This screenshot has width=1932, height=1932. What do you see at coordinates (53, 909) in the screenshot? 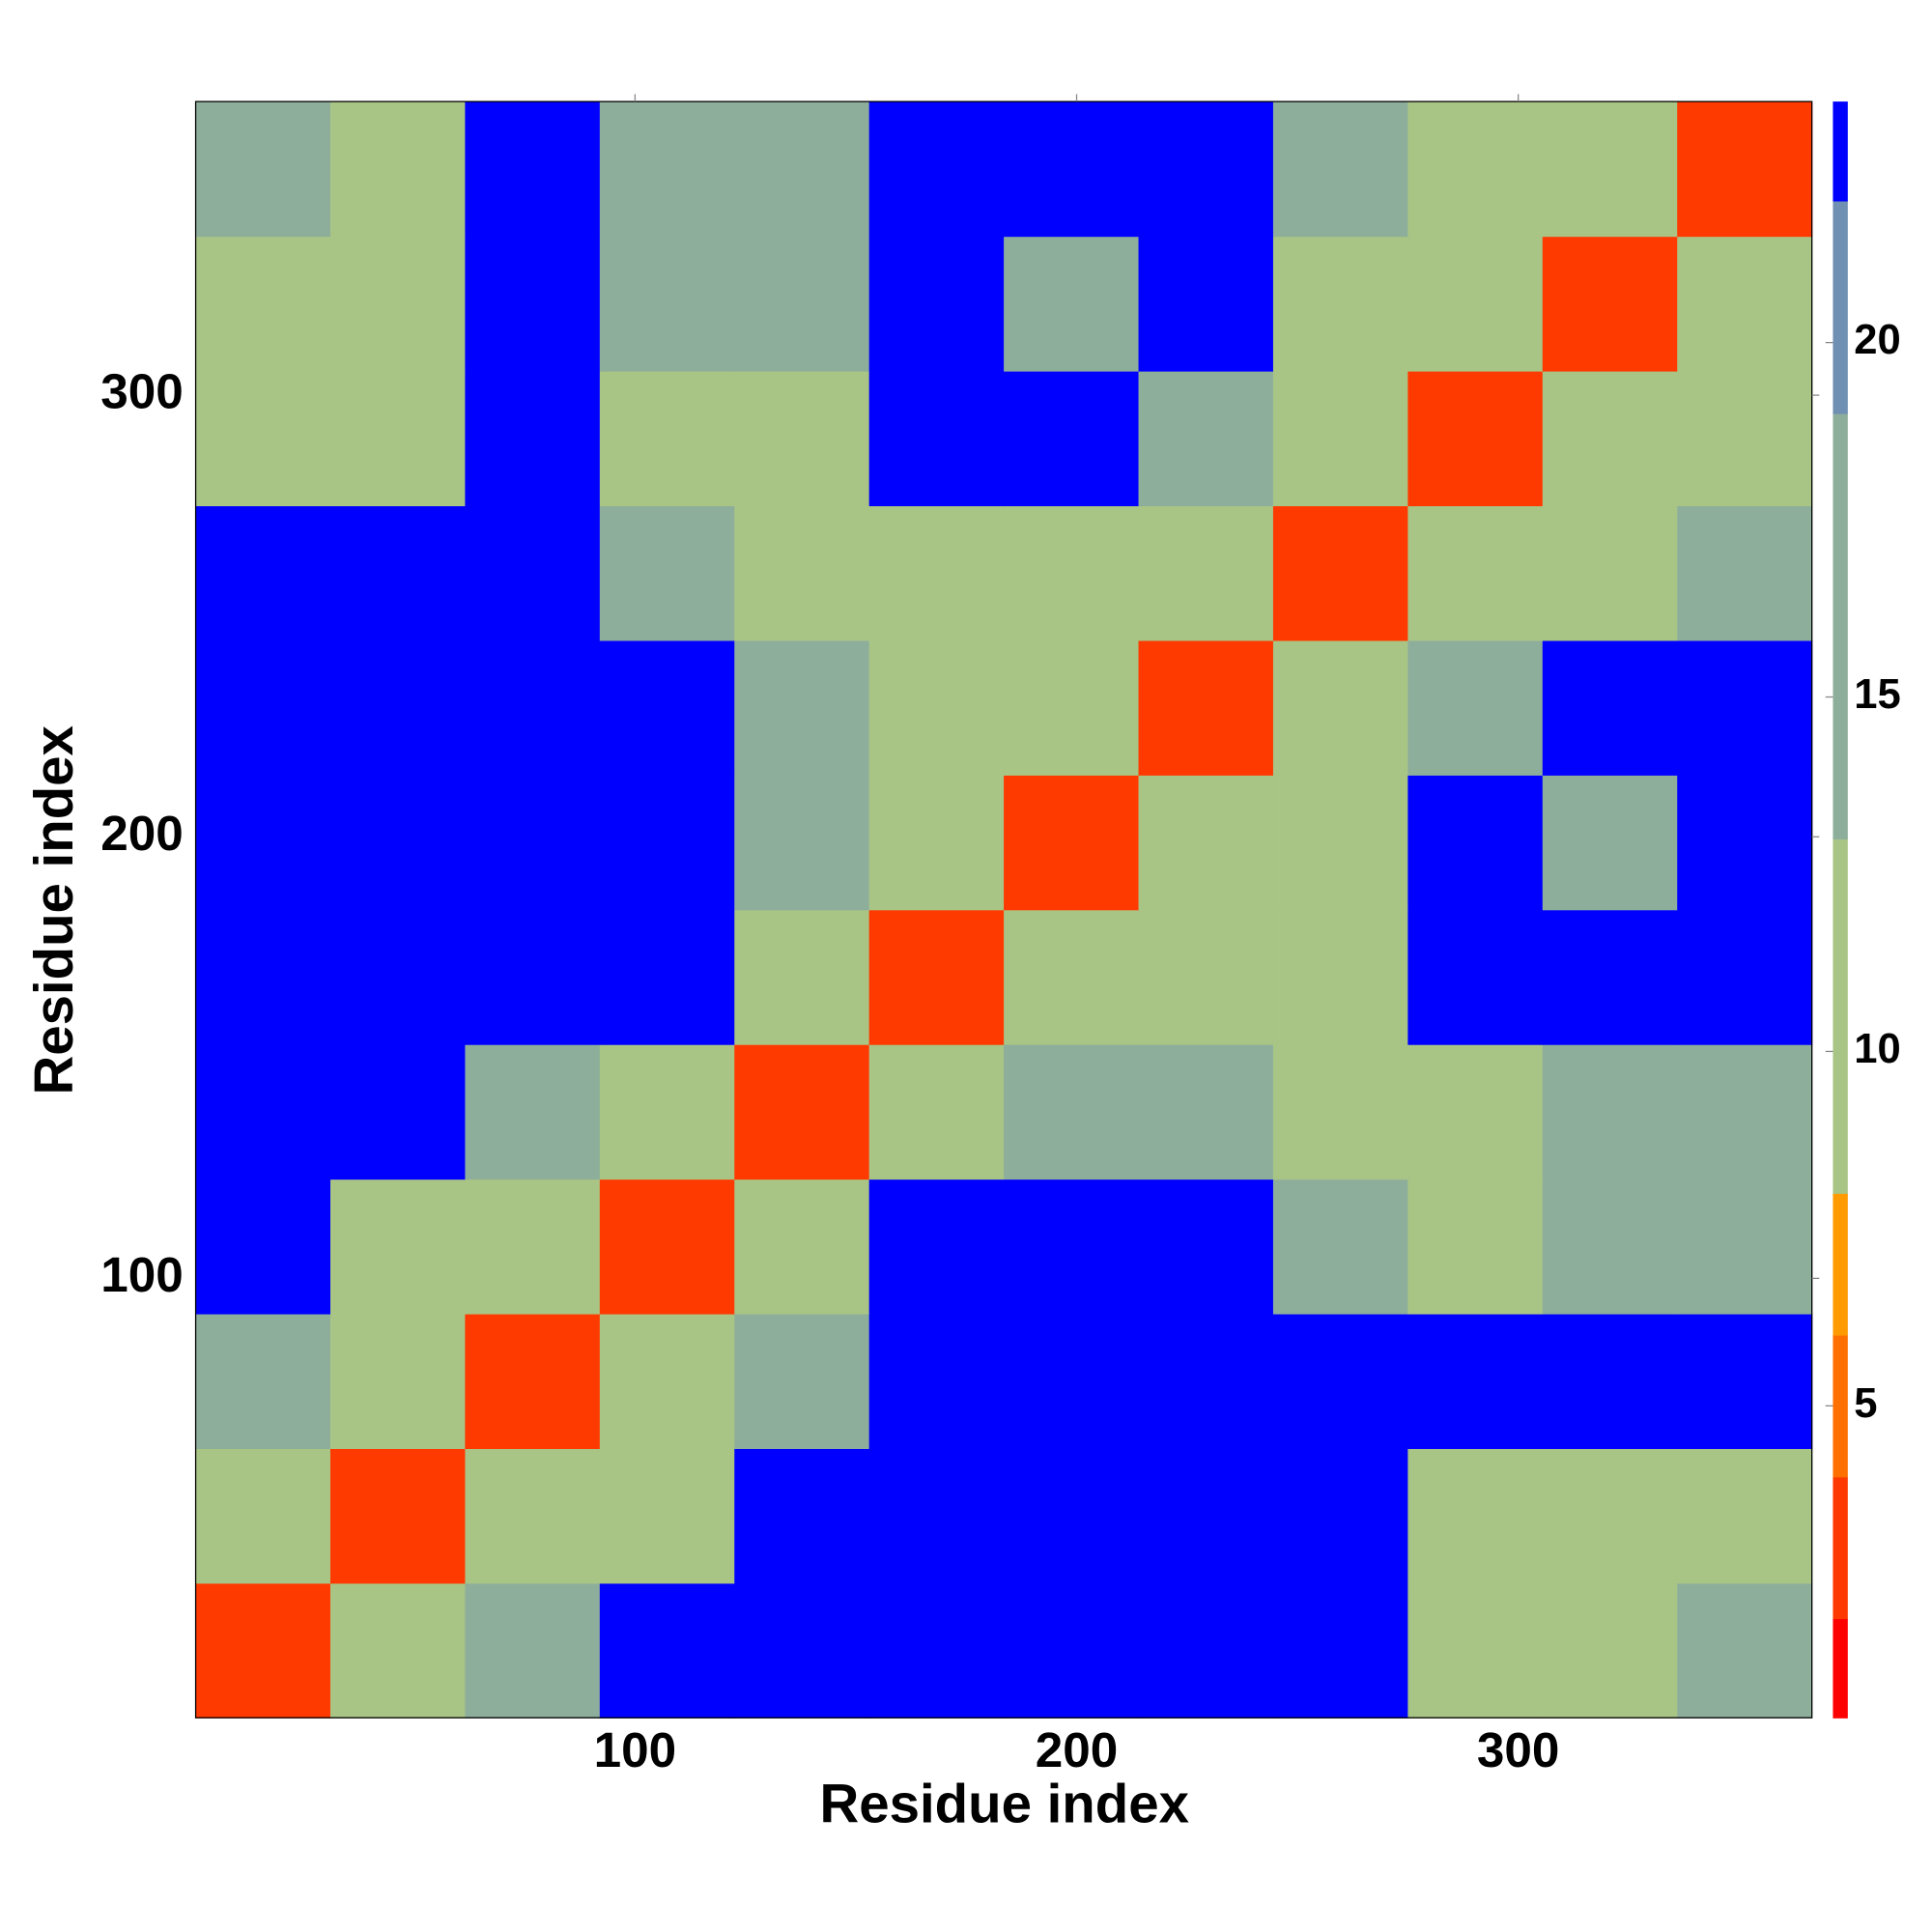
I see `y-axis-label: Residue index` at bounding box center [53, 909].